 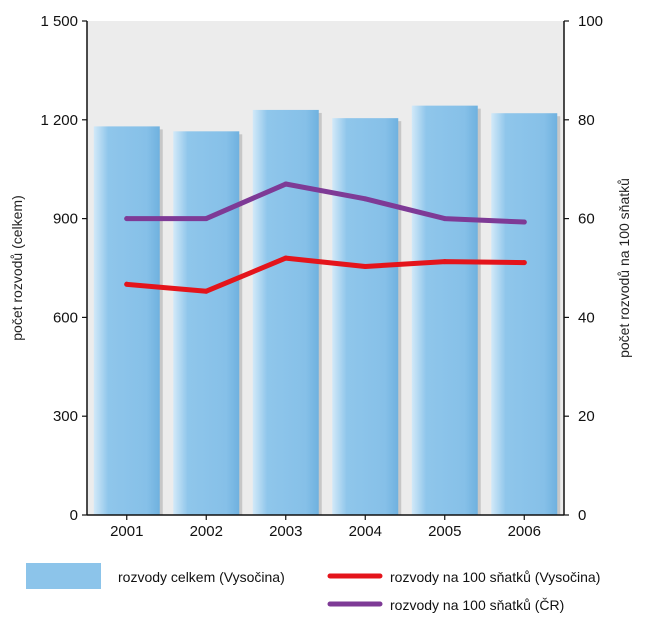 What do you see at coordinates (126, 531) in the screenshot?
I see `x-tick-label: 2001` at bounding box center [126, 531].